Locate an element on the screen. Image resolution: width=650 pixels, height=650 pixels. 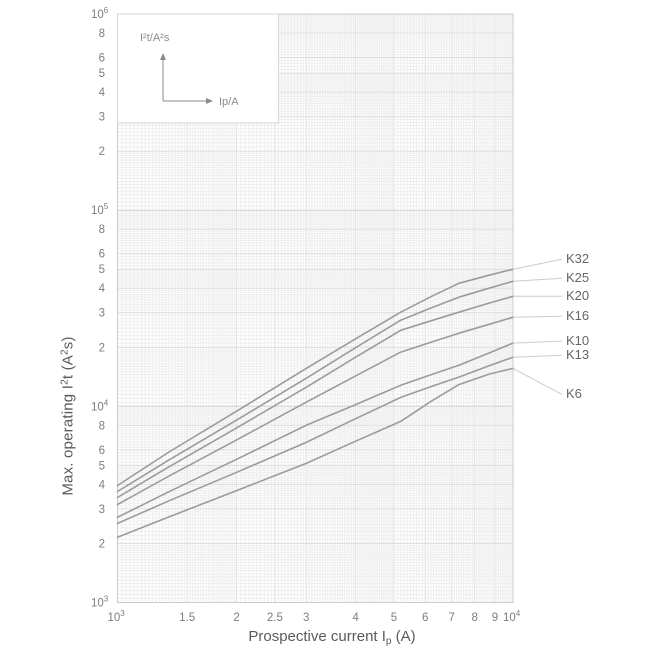
x-tick-label: 6 is located at coordinates (425, 618).